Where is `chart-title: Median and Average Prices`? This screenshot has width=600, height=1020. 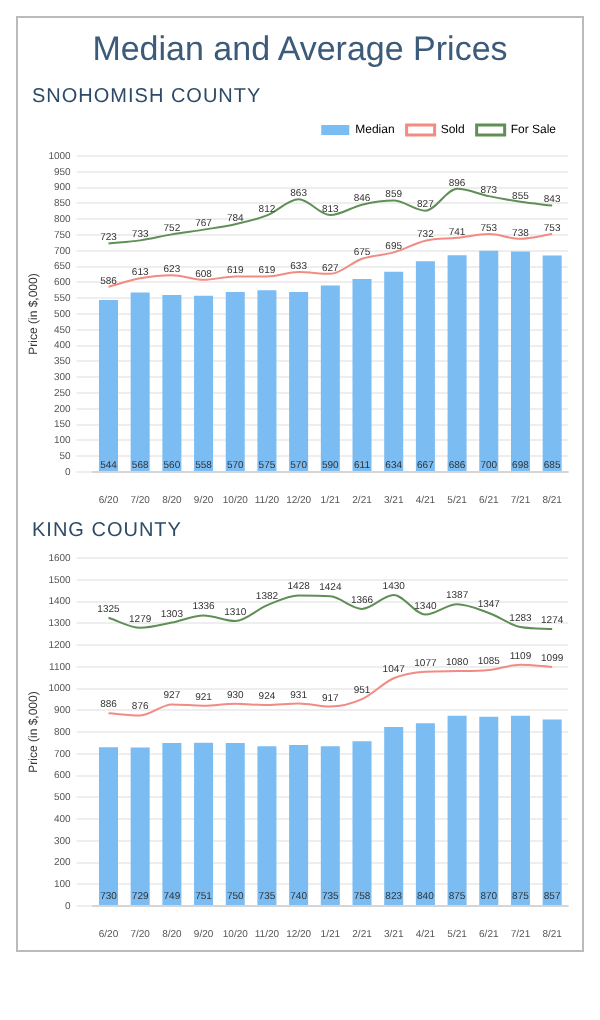
chart-title: Median and Average Prices is located at coordinates (300, 50).